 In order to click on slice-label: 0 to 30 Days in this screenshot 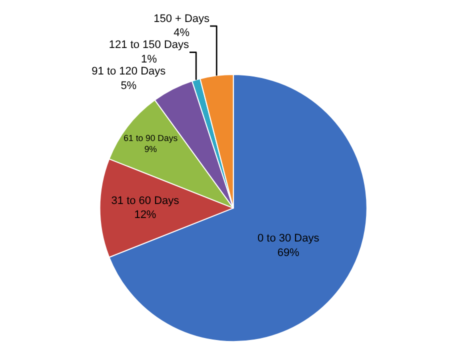, I will do `click(288, 238)`.